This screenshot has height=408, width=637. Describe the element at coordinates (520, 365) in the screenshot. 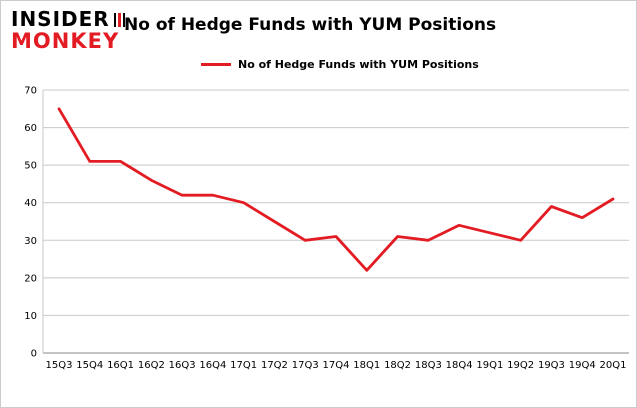

I see `svg-text: 19Q2` at that location.